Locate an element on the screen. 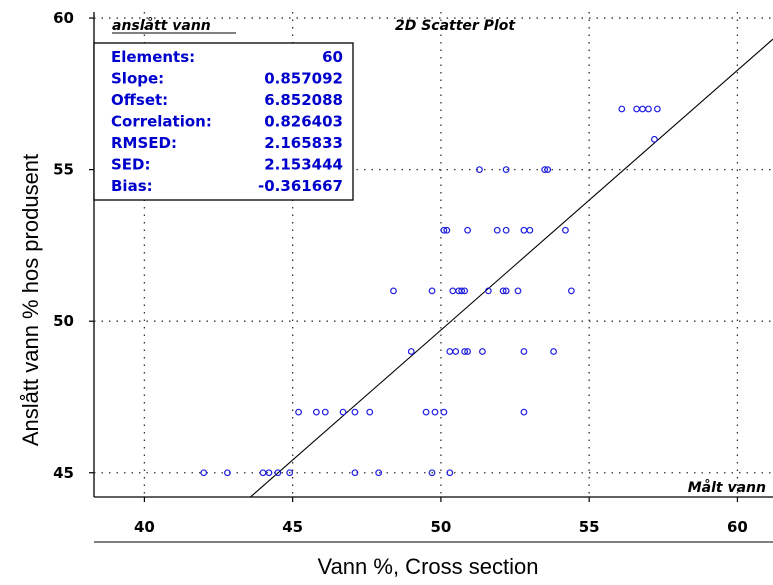  y-tick-label: 60 is located at coordinates (63, 18).